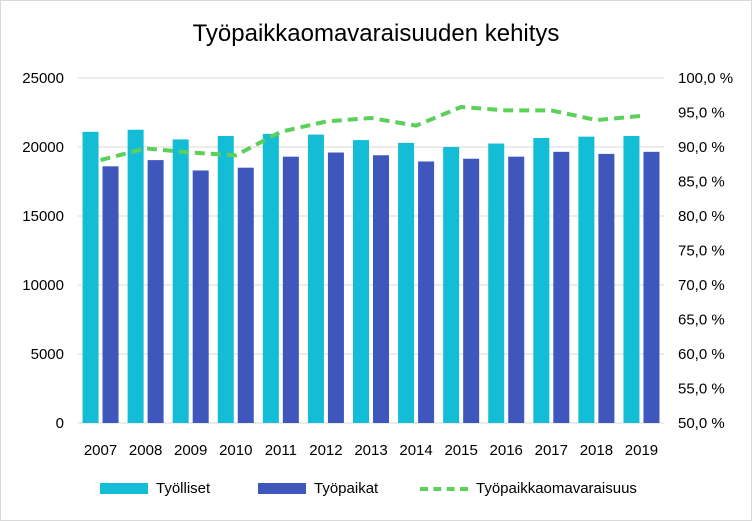  What do you see at coordinates (100, 450) in the screenshot?
I see `x-tick-label: 2007` at bounding box center [100, 450].